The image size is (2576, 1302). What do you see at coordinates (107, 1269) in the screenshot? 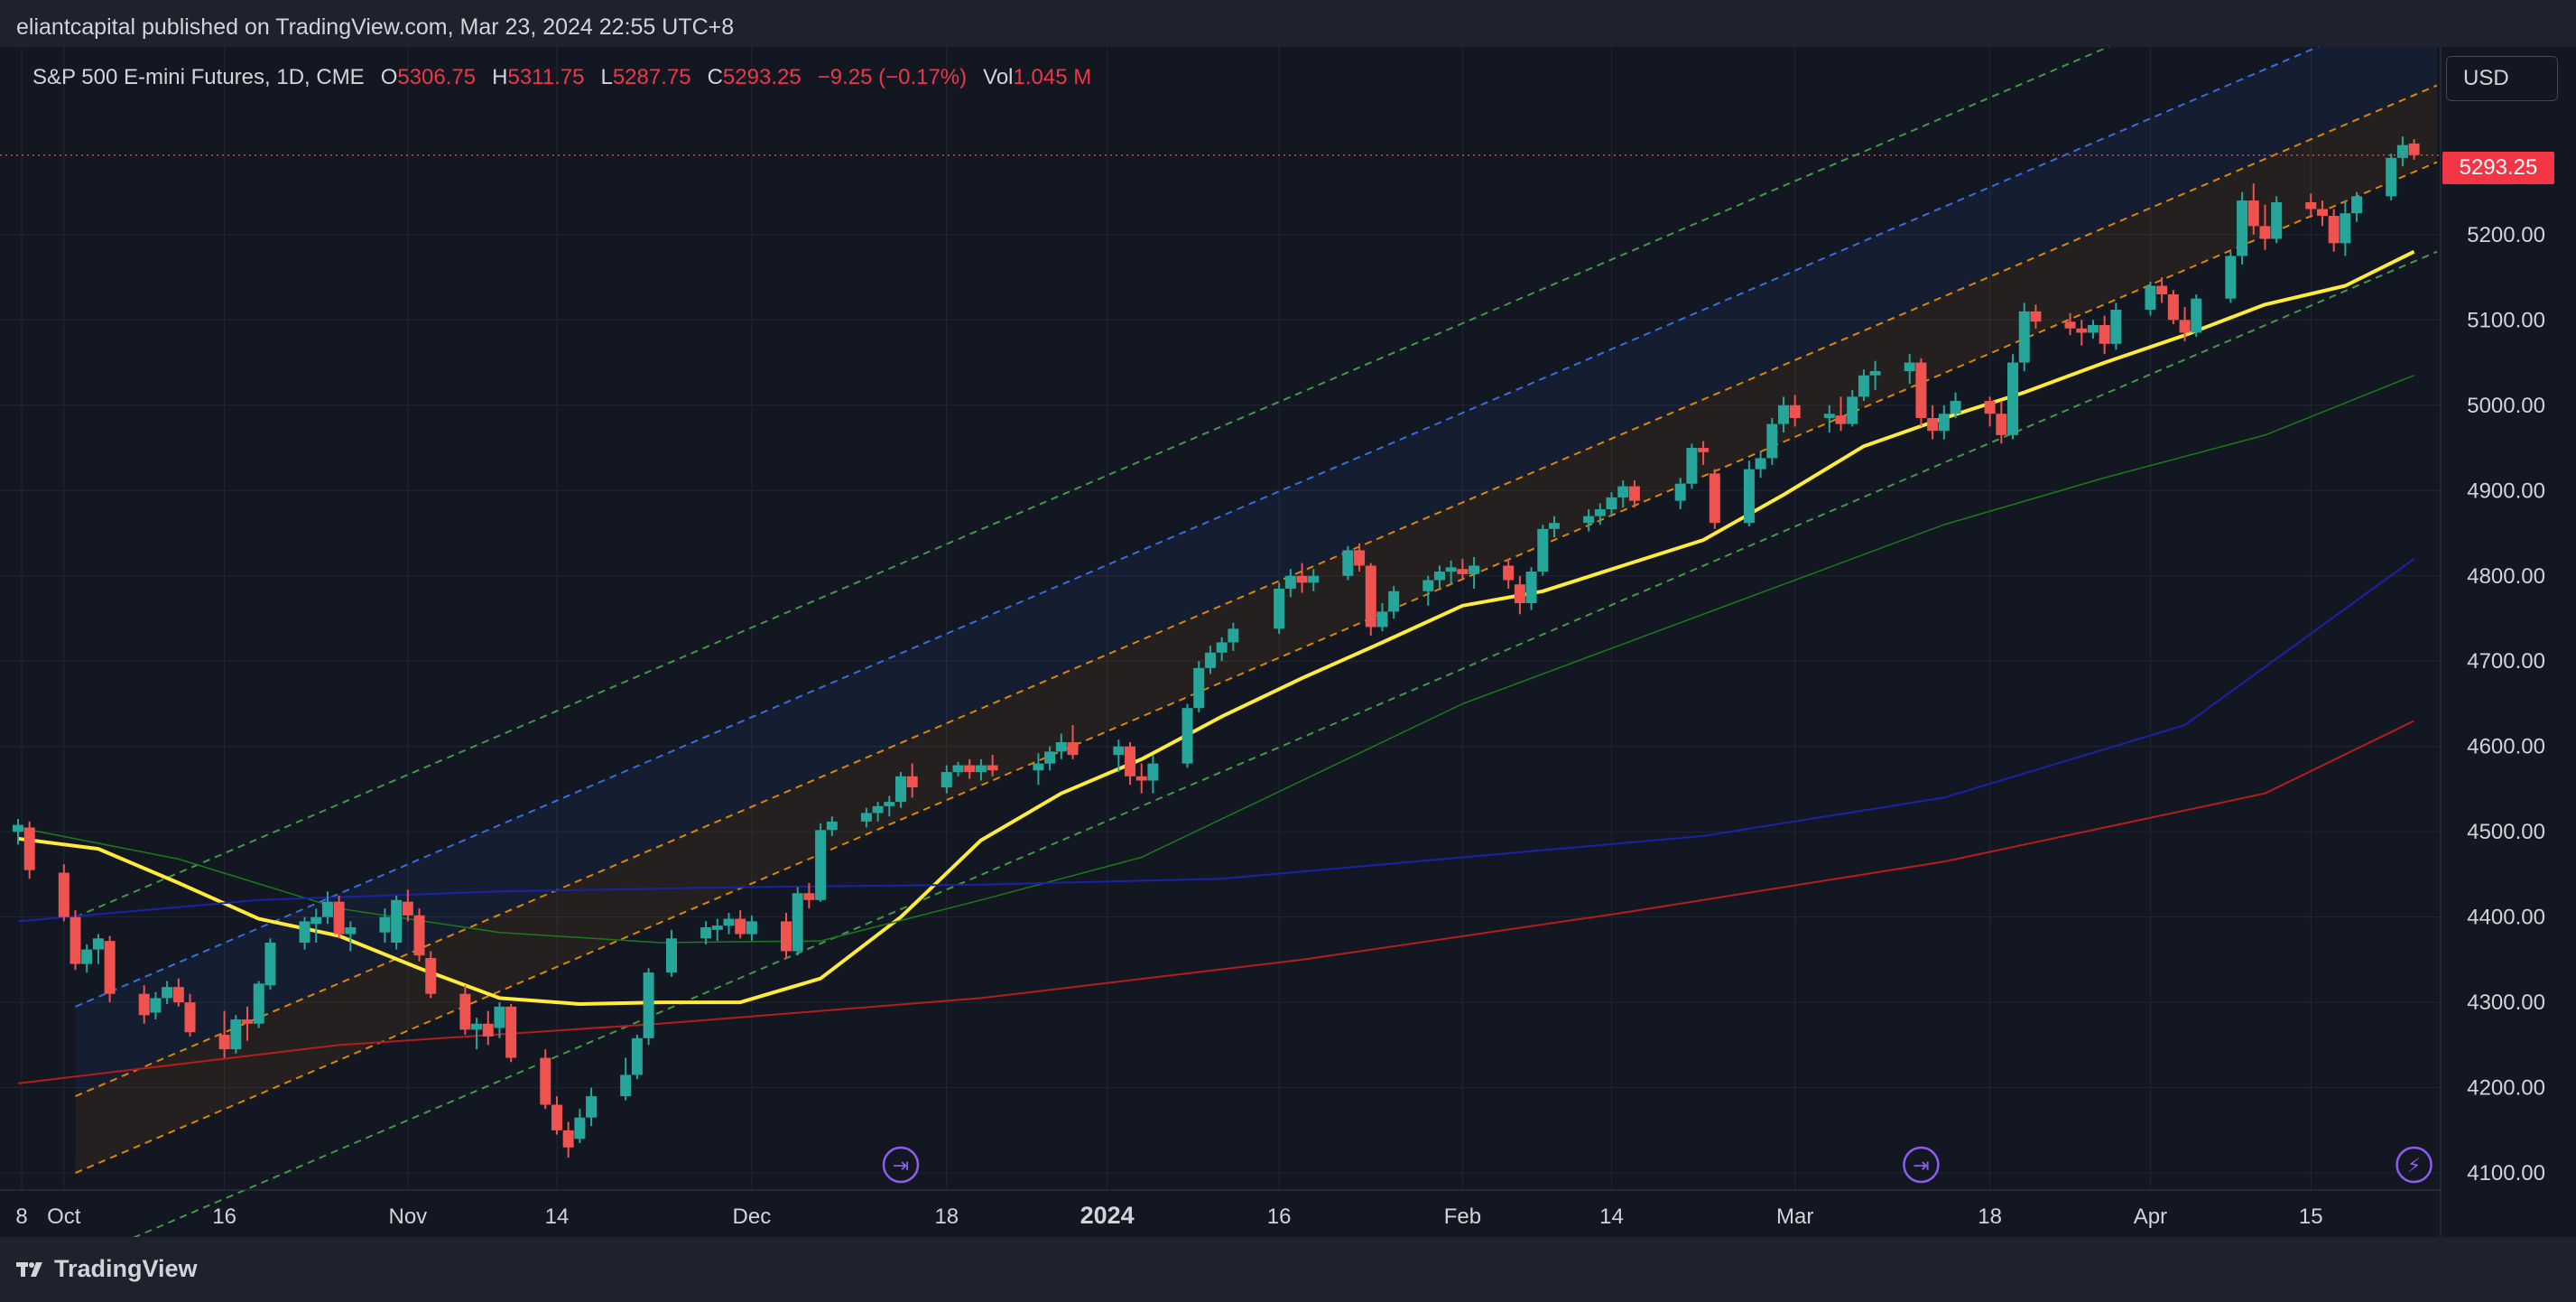
I see `tradingview-logo: TradingView` at bounding box center [107, 1269].